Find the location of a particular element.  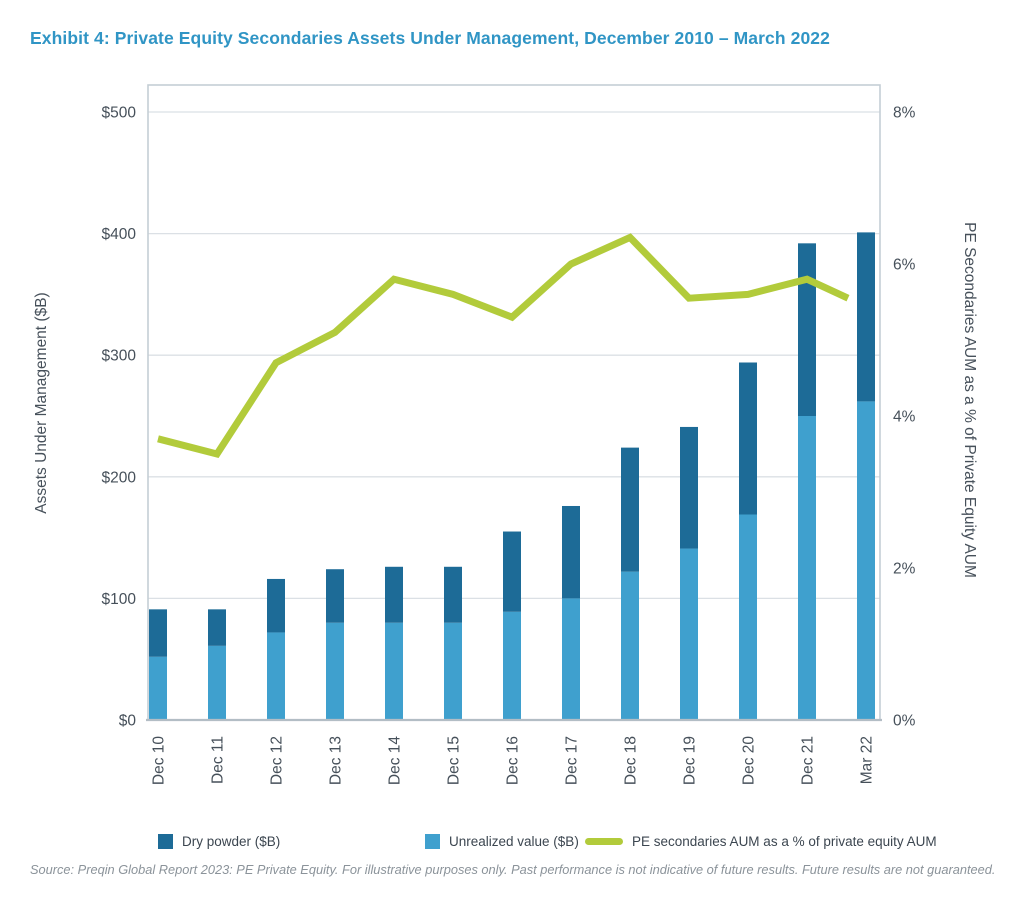

right-tick-label: 2% is located at coordinates (904, 569).